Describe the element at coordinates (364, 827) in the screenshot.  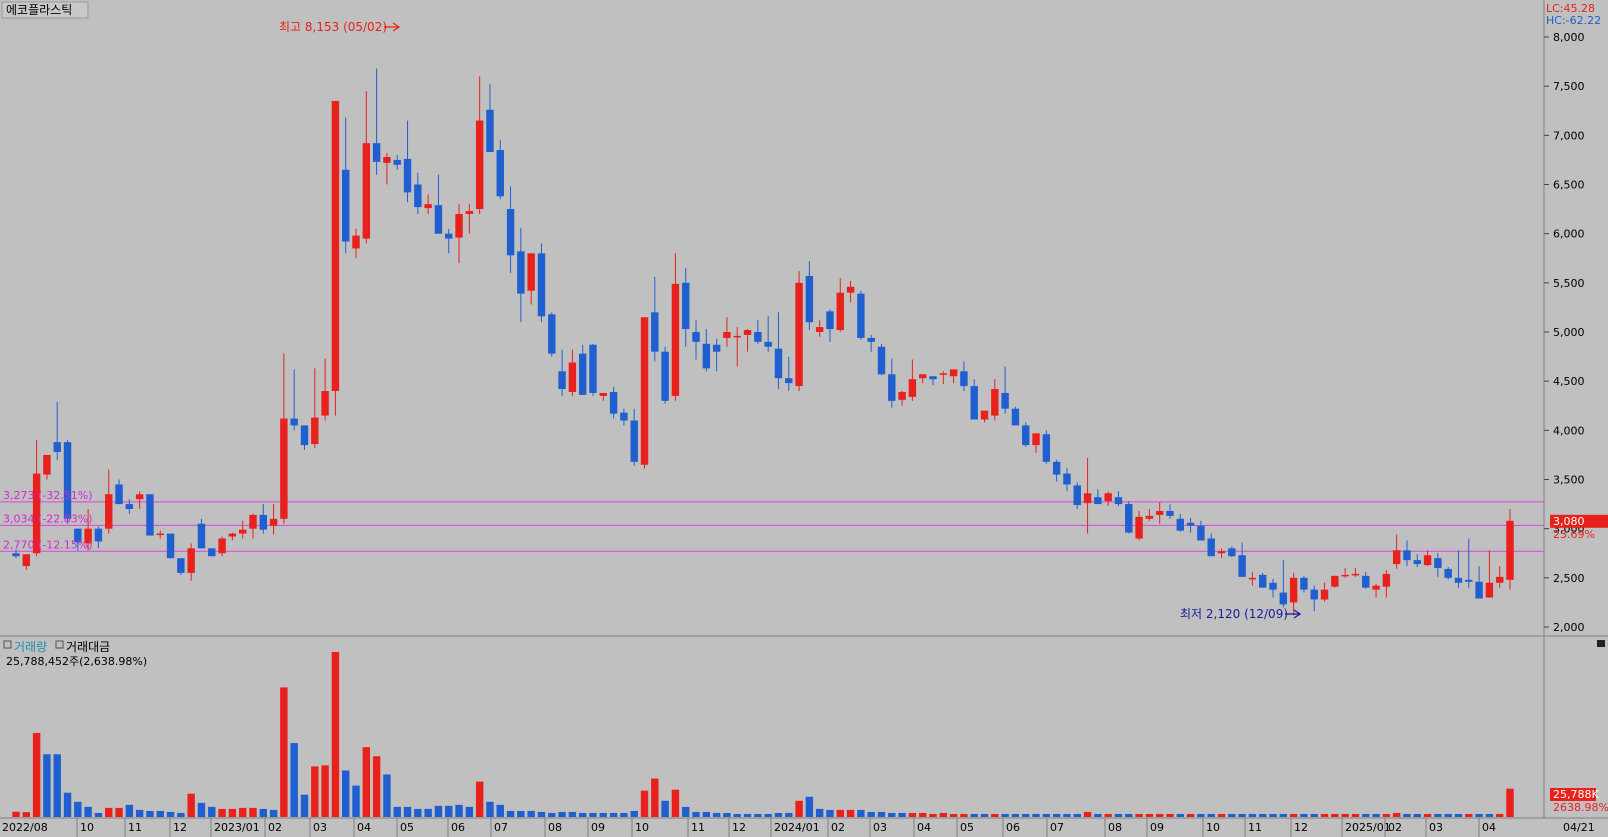
I see `x-tick-label: 04` at that location.